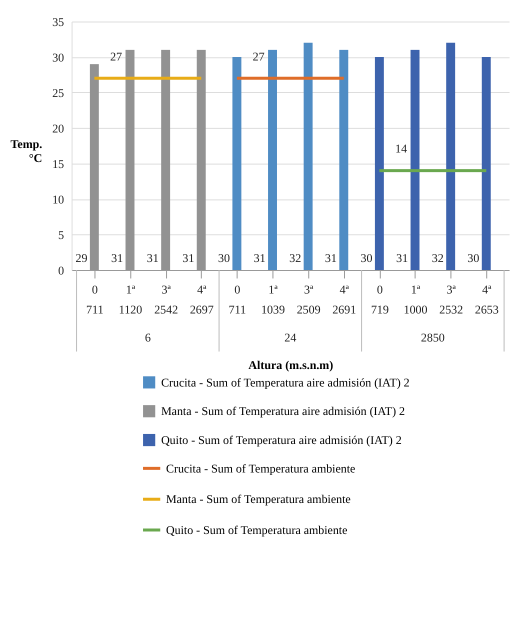 This screenshot has width=521, height=621. I want to click on legend-label: Manta - Sum of Temperatura aire admisión (IAT) 2, so click(283, 411).